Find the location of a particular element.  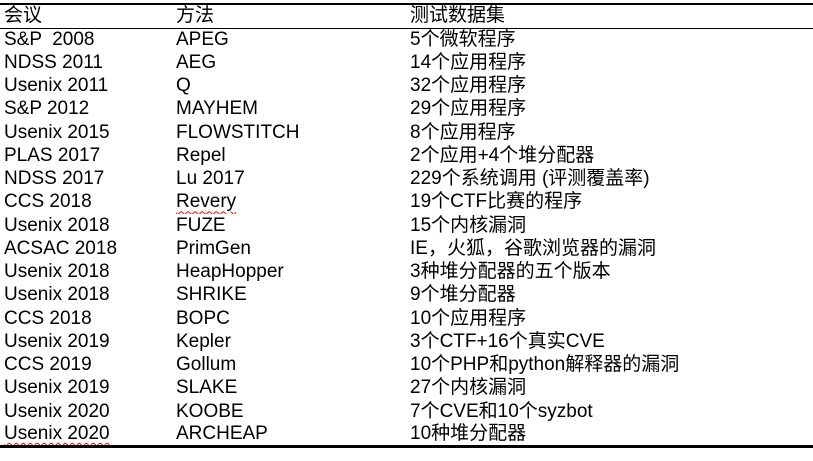

table-row: Usenix 2015 FLOWSTITCH 8个应用程序 is located at coordinates (406, 132).